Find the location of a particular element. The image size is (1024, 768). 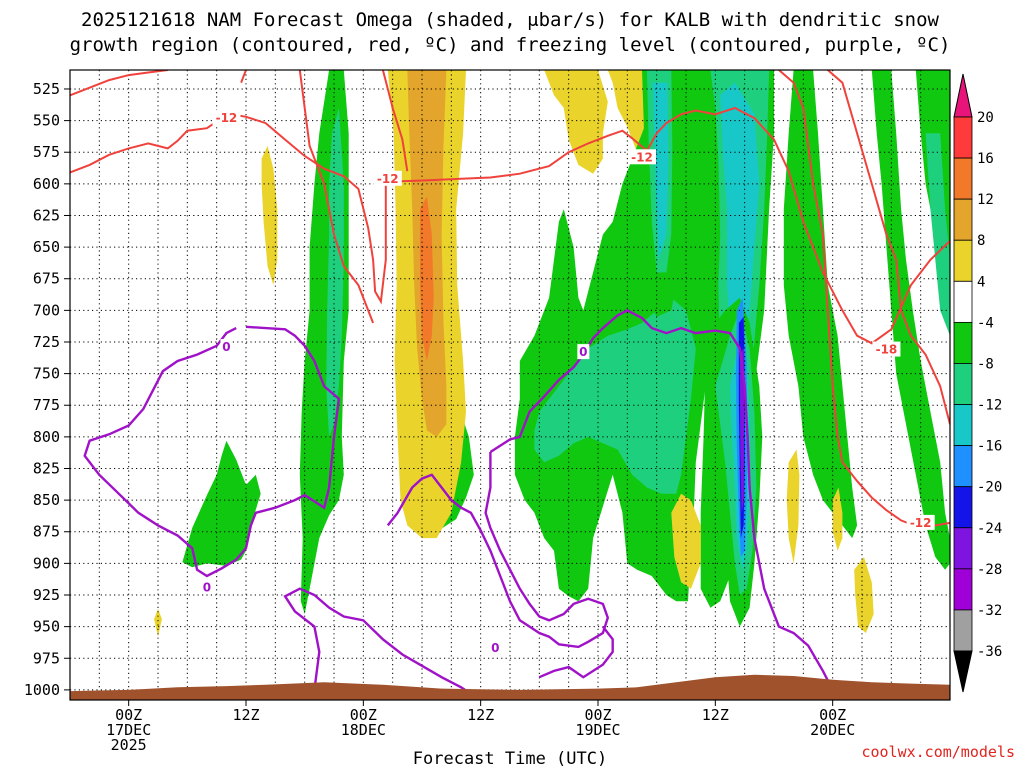

x-tick-label-0-1: 17DEC is located at coordinates (128, 730).